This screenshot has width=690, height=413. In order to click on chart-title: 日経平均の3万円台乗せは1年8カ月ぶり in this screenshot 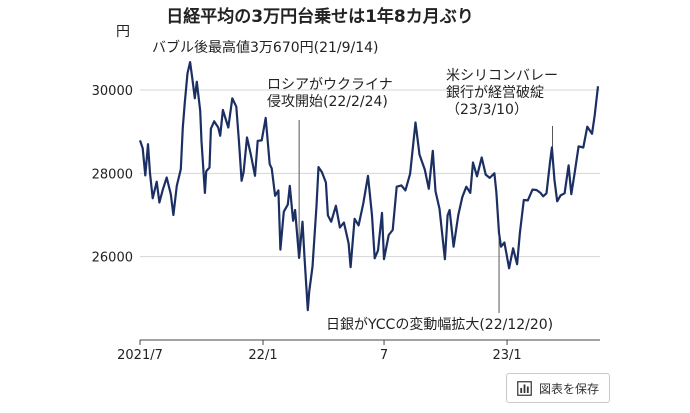, I will do `click(320, 16)`.